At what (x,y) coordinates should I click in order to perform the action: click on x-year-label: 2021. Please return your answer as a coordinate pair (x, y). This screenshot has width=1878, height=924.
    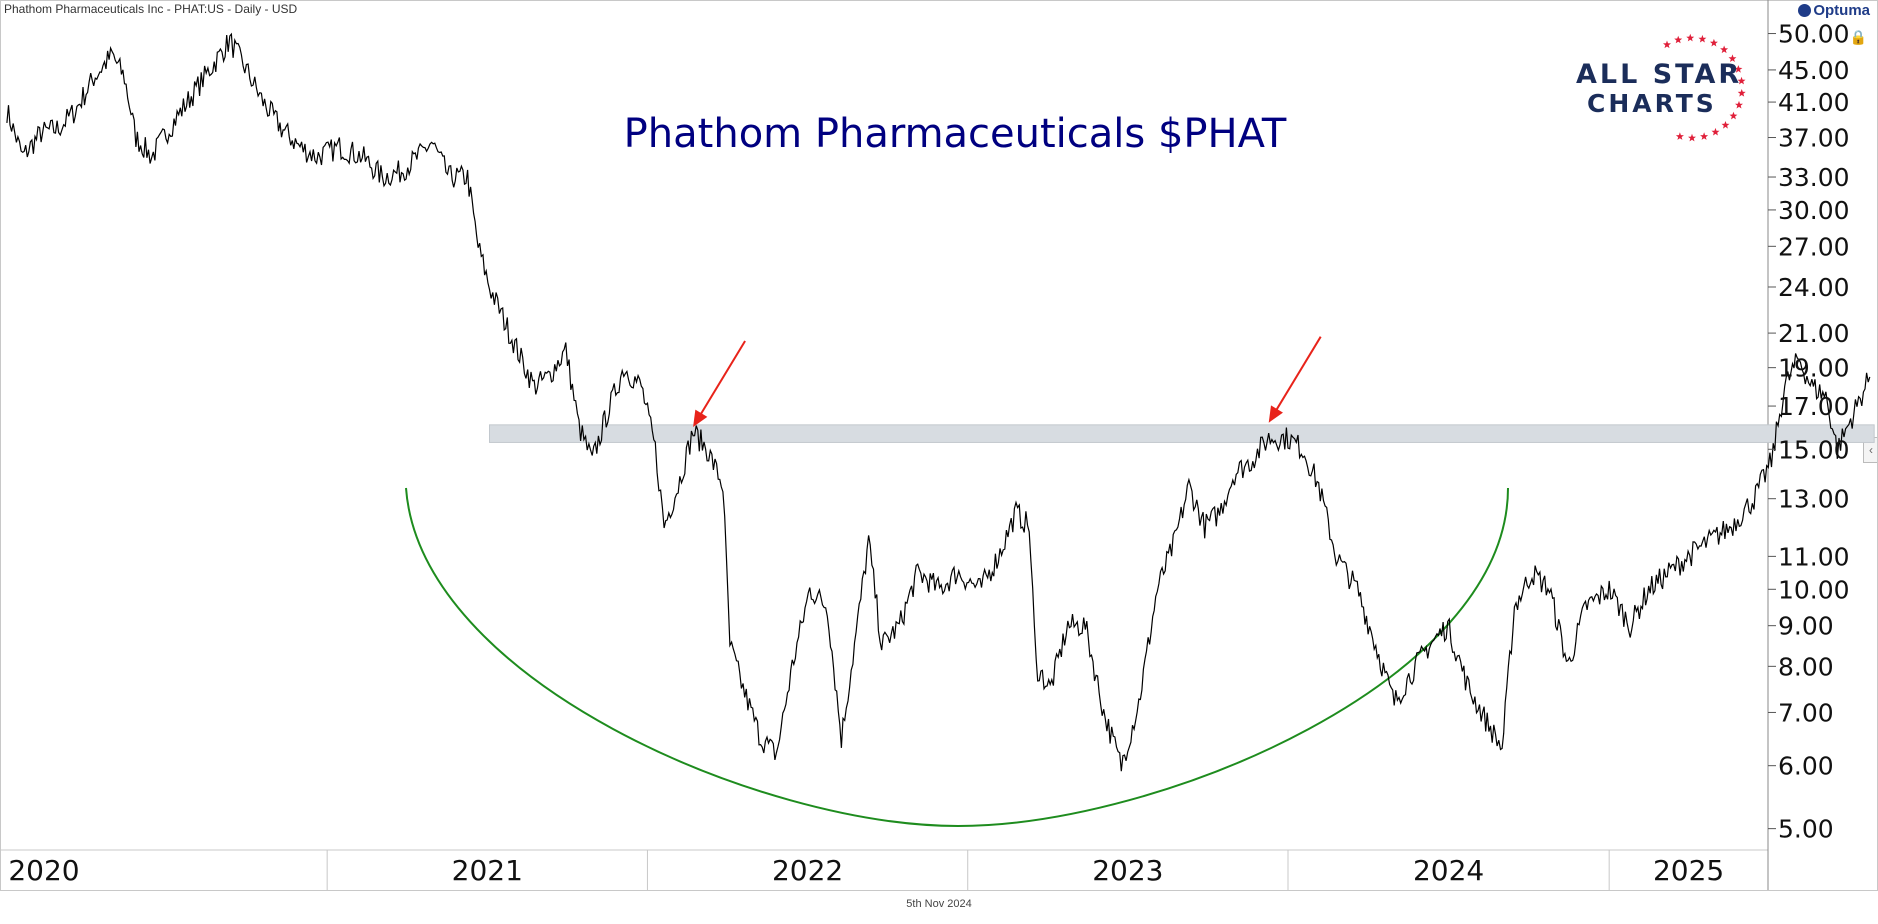
    Looking at the image, I should click on (487, 870).